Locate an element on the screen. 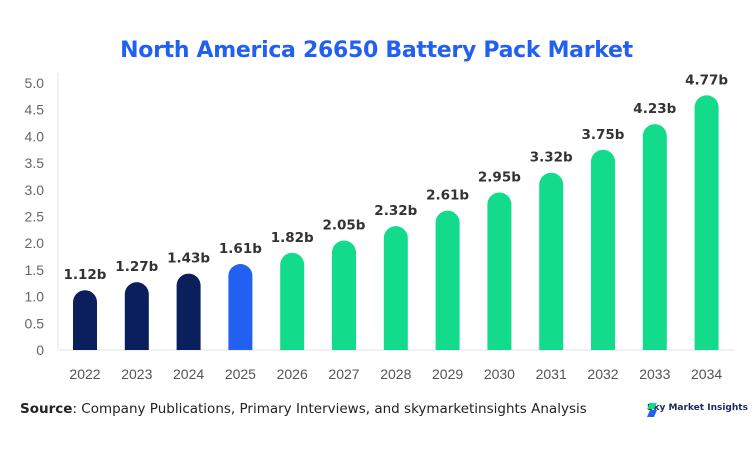 Image resolution: width=753 pixels, height=455 pixels. x-tick-label: 2027 is located at coordinates (343, 374).